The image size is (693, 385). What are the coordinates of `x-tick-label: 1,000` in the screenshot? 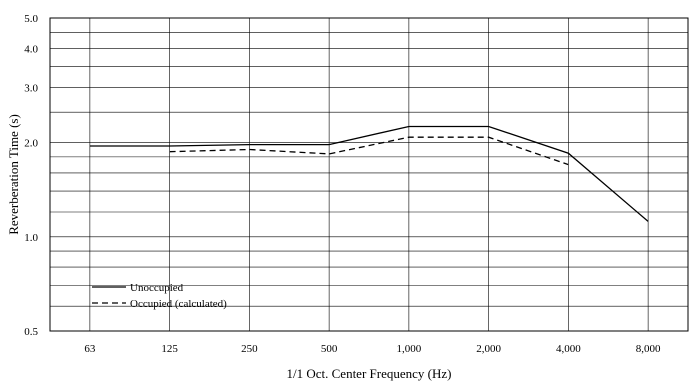 It's located at (409, 349).